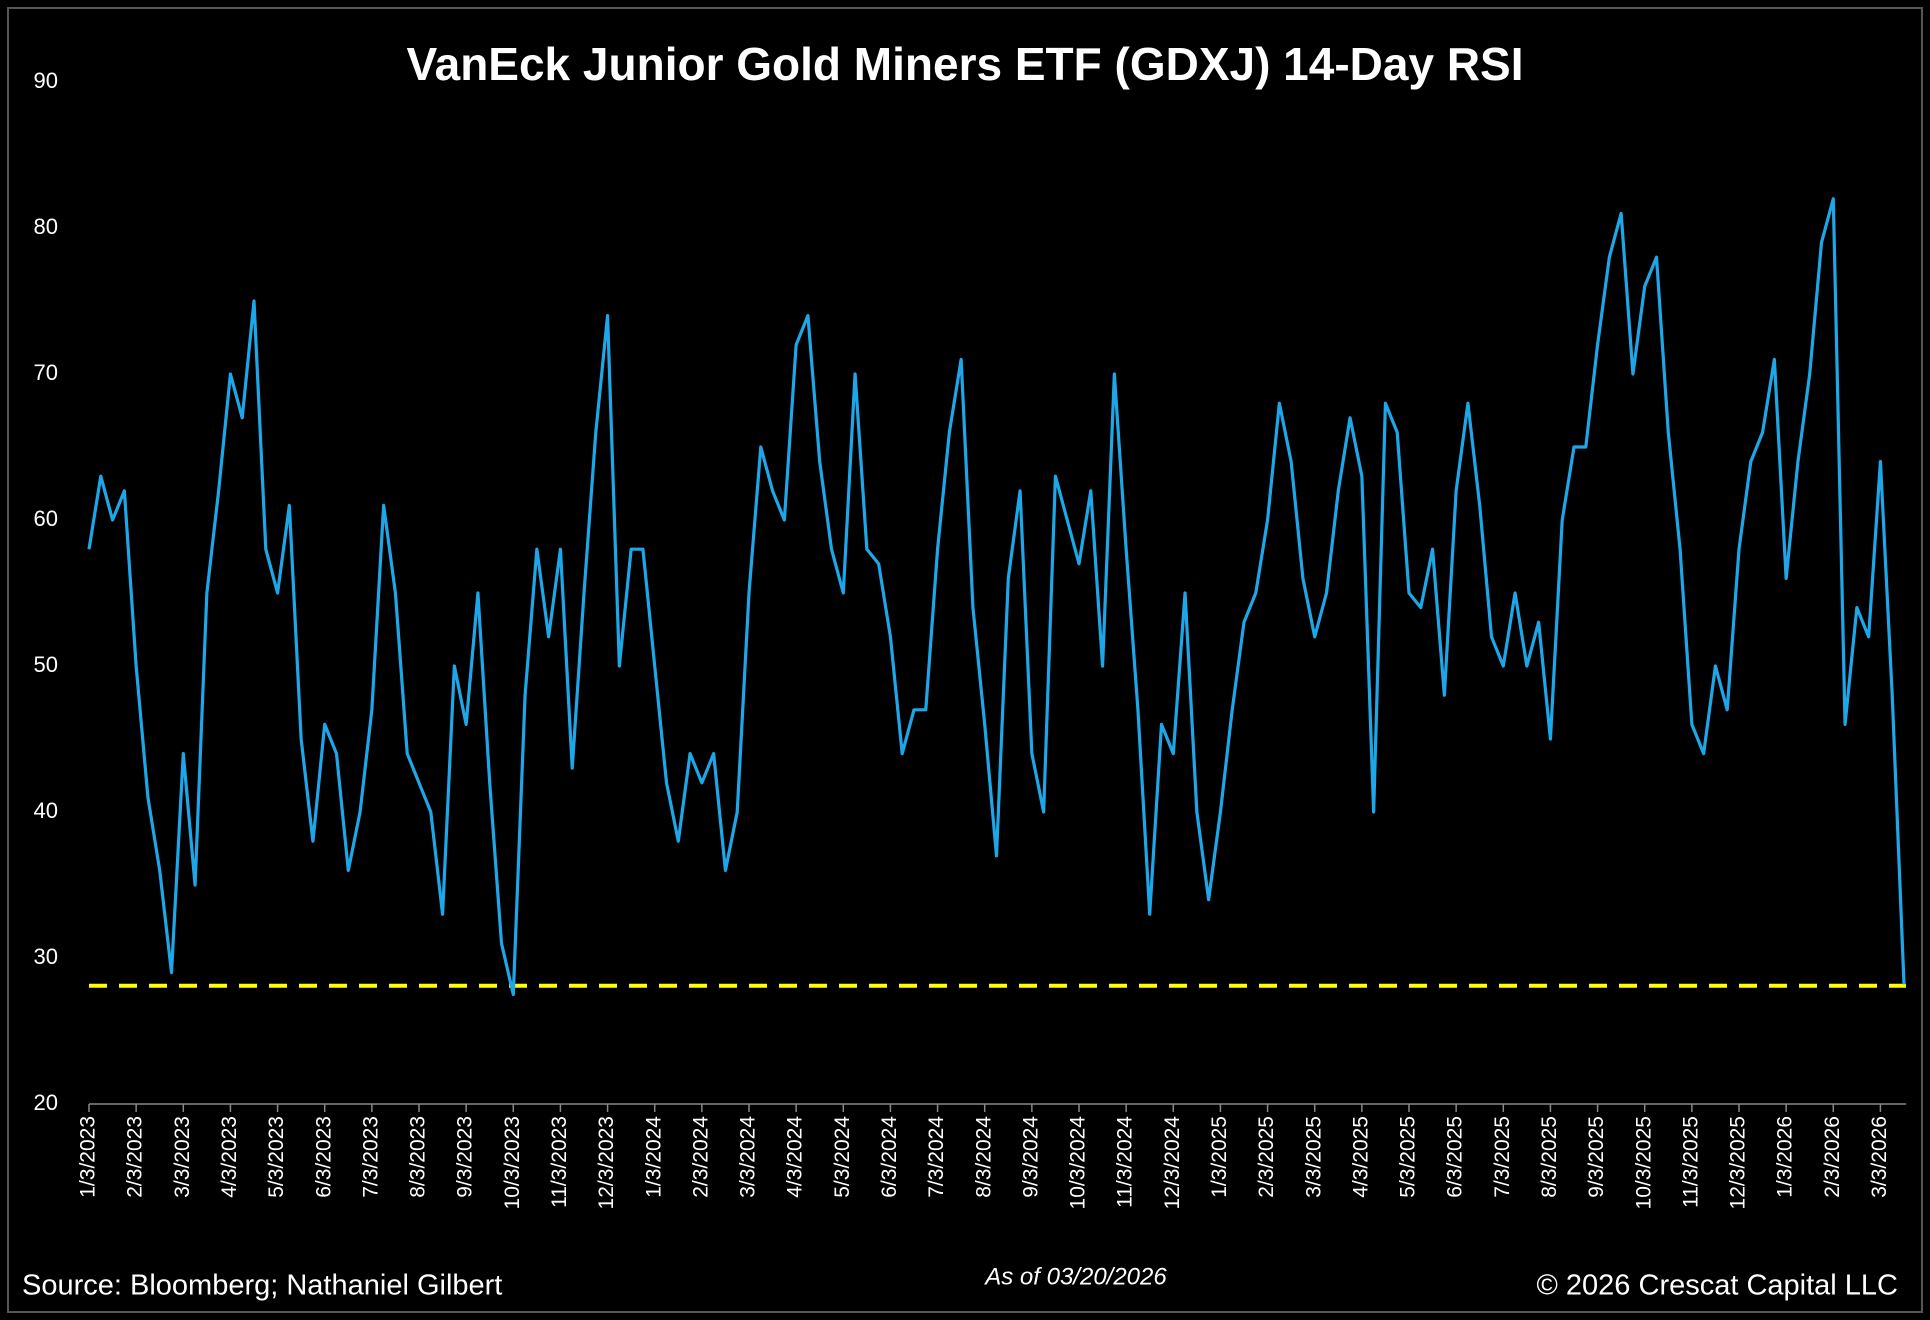 Image resolution: width=1930 pixels, height=1320 pixels. I want to click on x-tick-label: 2/3/2026, so click(1832, 1157).